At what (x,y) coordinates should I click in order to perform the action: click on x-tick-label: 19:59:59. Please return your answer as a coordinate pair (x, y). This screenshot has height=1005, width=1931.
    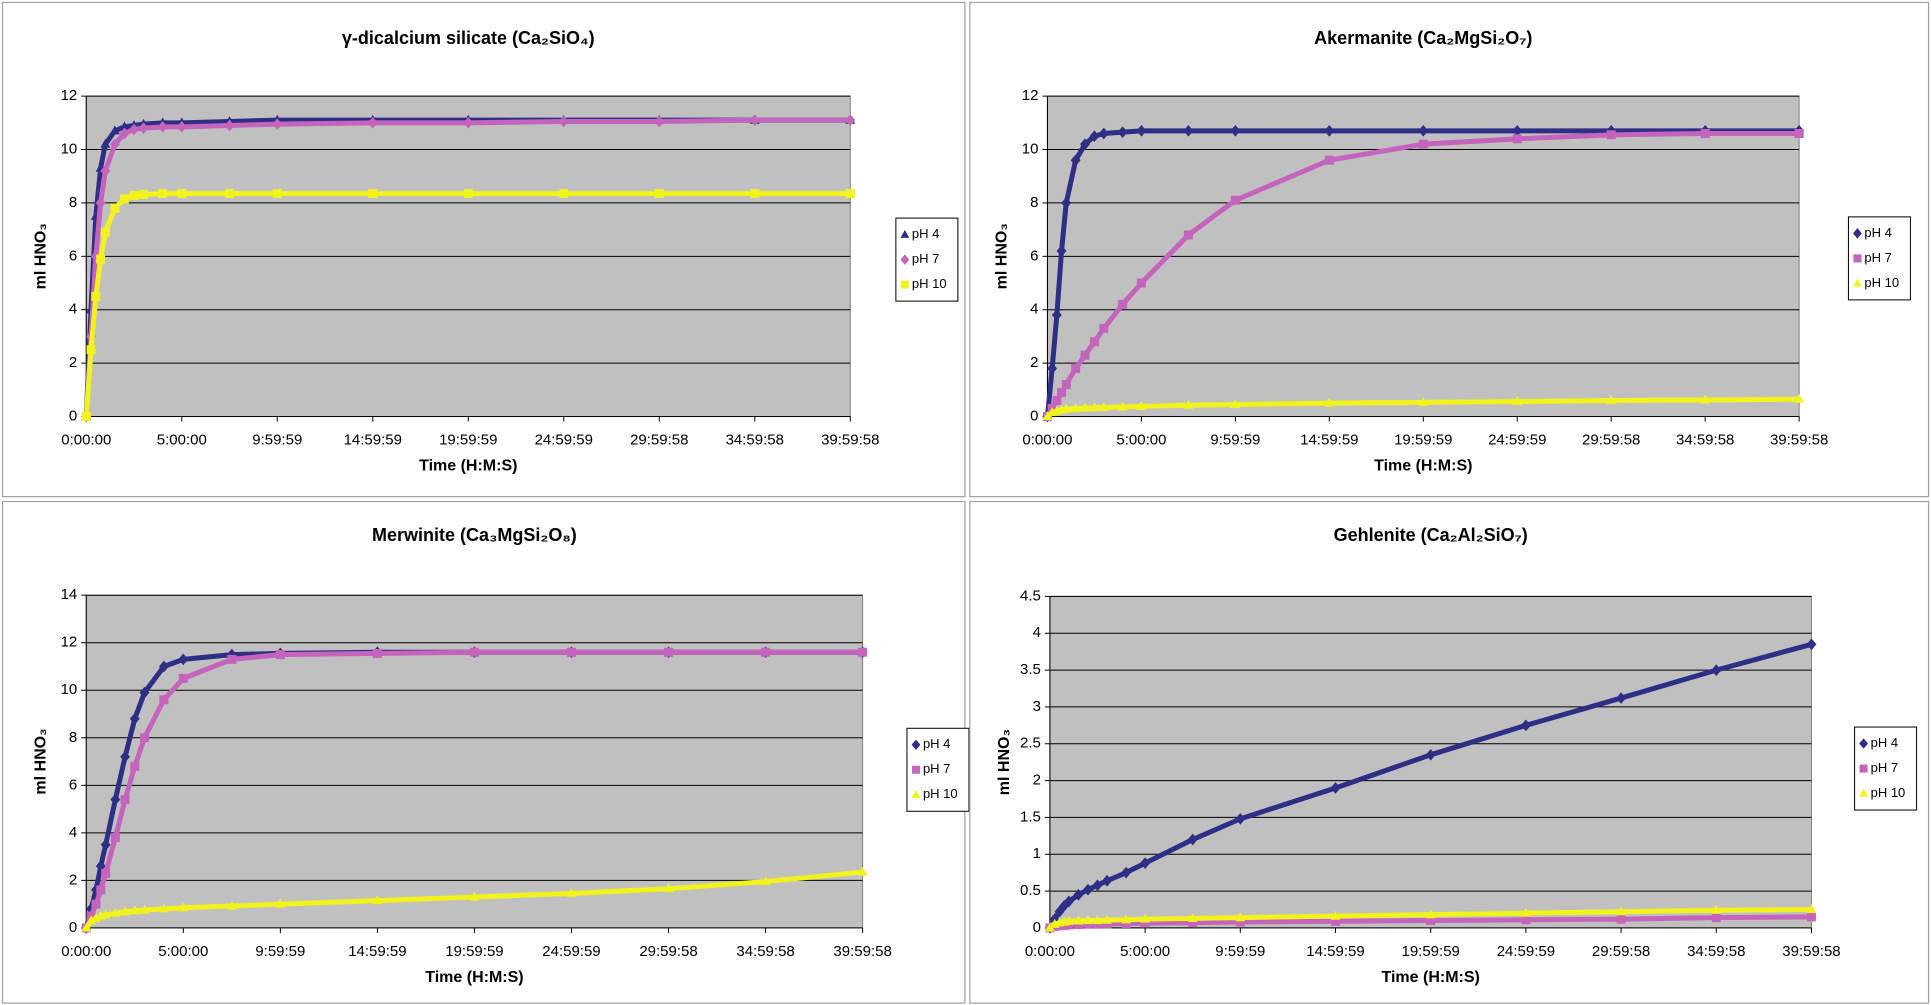
    Looking at the image, I should click on (1423, 439).